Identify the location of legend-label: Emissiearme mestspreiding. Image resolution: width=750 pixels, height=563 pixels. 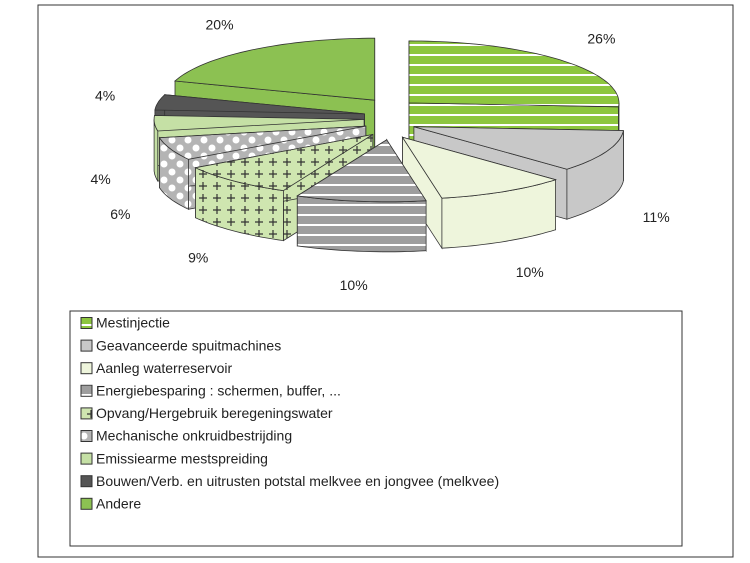
(182, 458).